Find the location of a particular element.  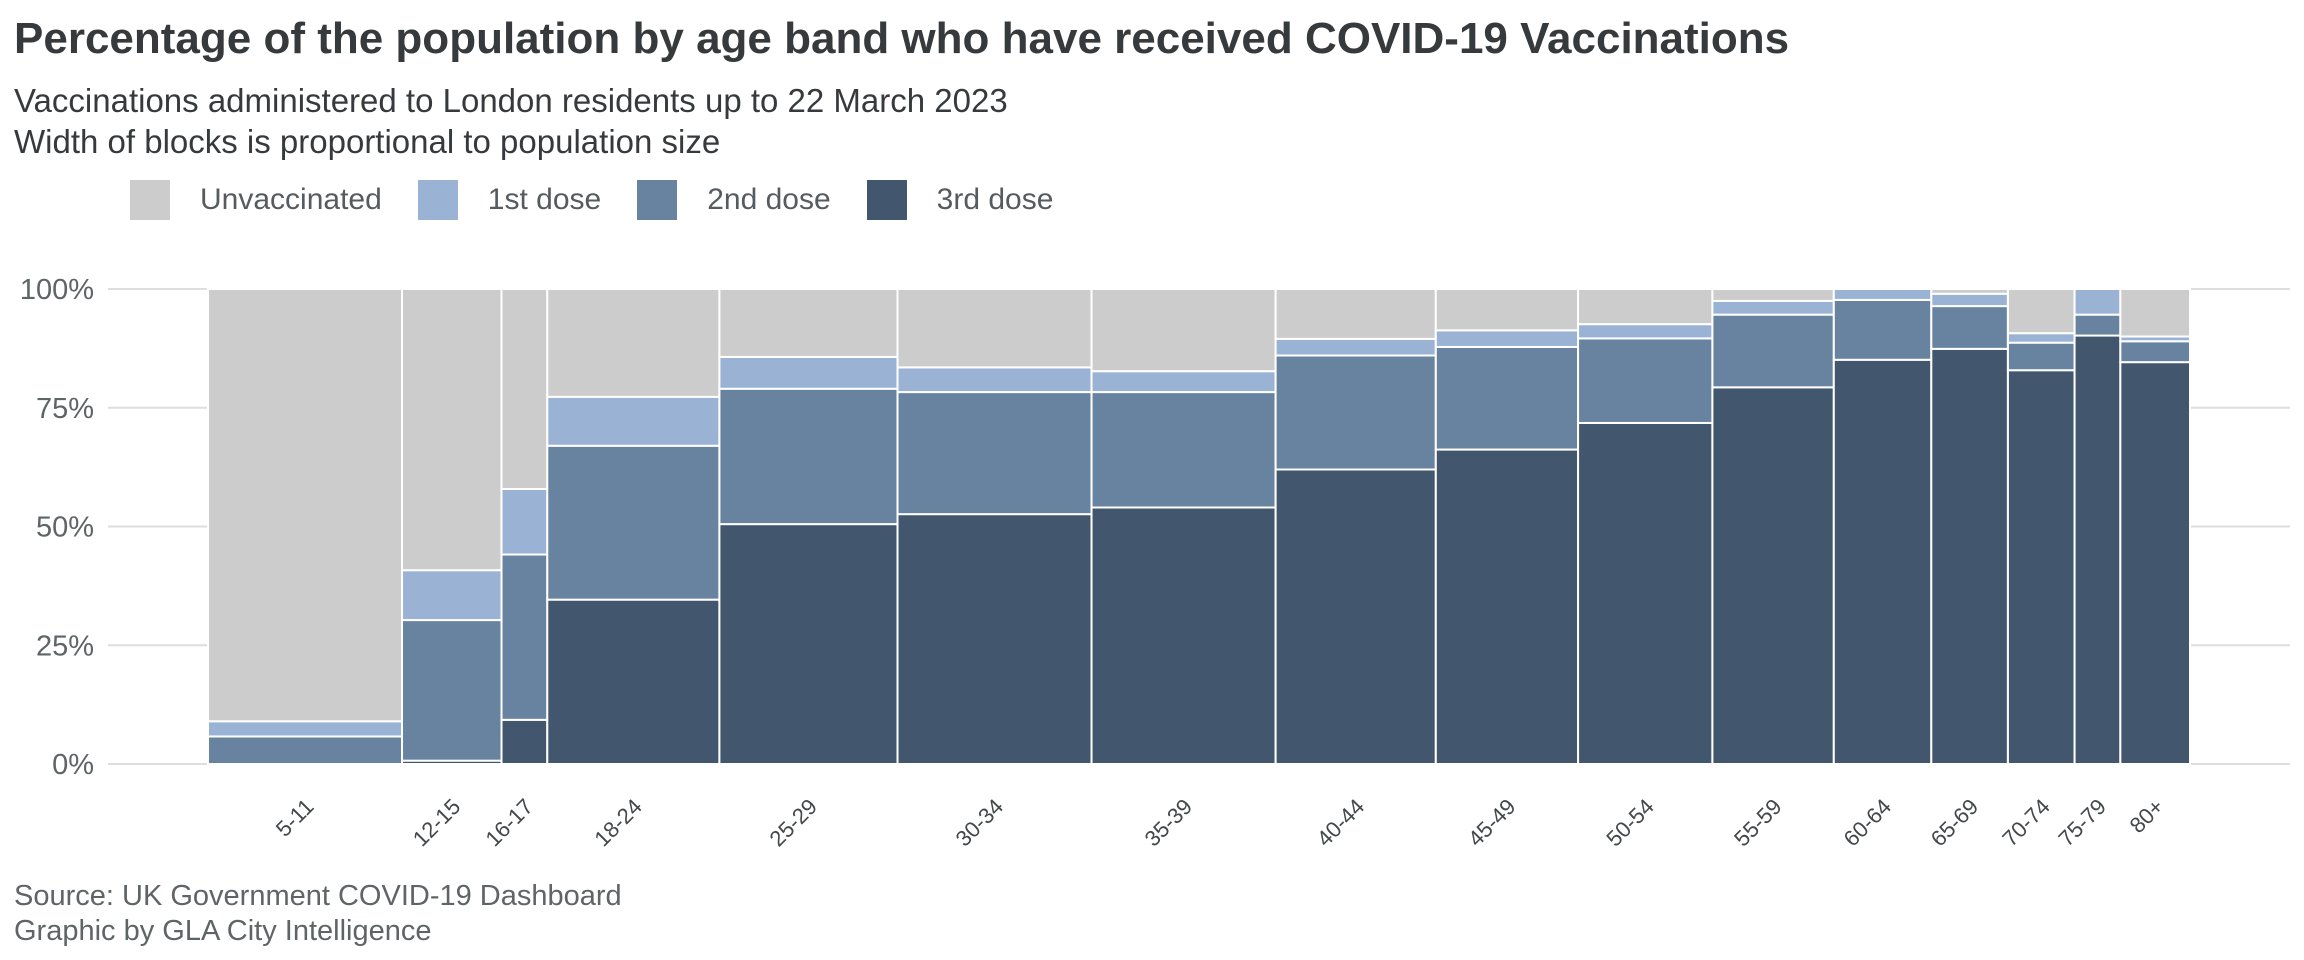

legend-swatch-unvaccinated is located at coordinates (150, 200).